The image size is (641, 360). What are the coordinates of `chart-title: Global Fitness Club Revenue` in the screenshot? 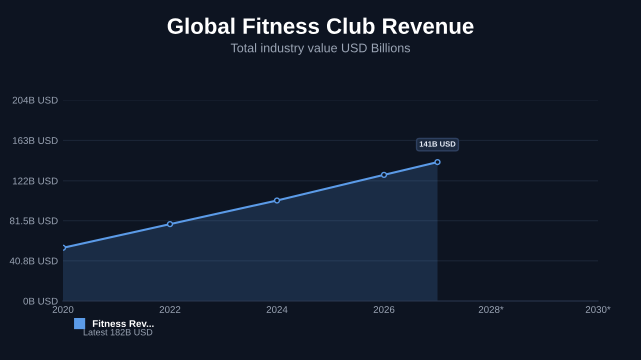 It's located at (321, 26).